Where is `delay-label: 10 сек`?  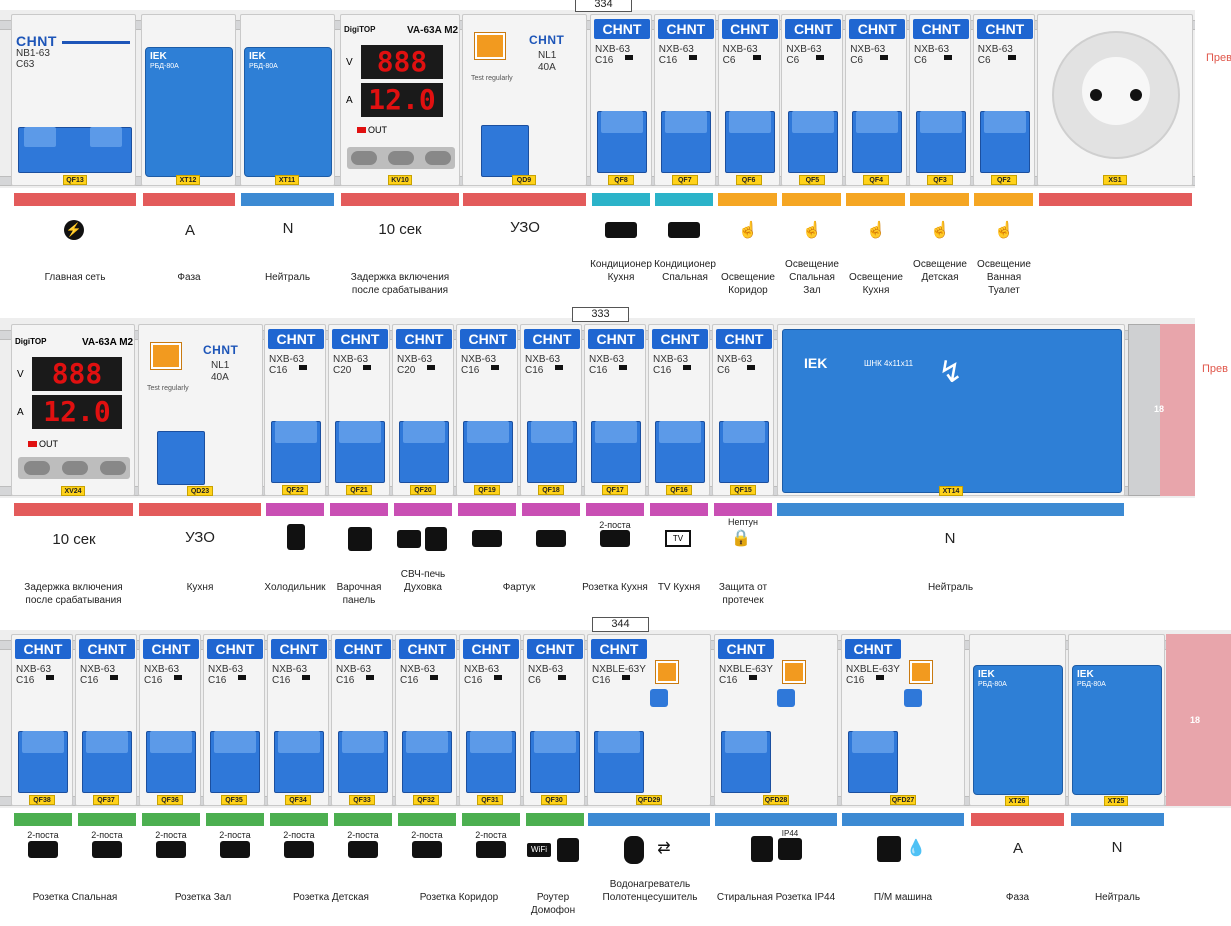
delay-label: 10 сек is located at coordinates (74, 539).